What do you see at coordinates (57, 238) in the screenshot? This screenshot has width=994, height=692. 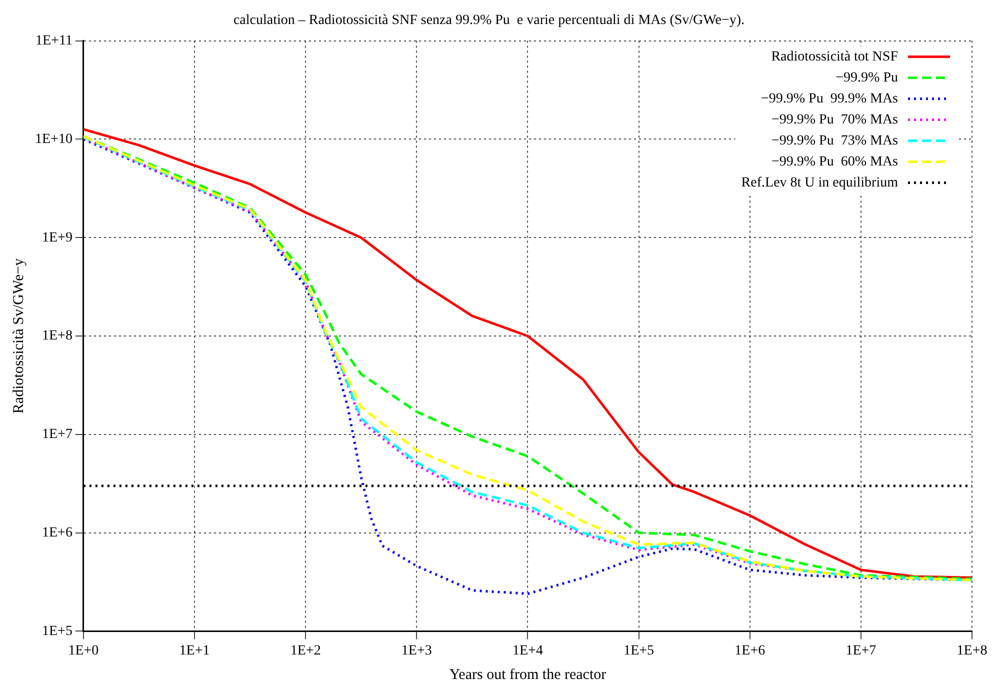 I see `y-tick-label: 1E+9` at bounding box center [57, 238].